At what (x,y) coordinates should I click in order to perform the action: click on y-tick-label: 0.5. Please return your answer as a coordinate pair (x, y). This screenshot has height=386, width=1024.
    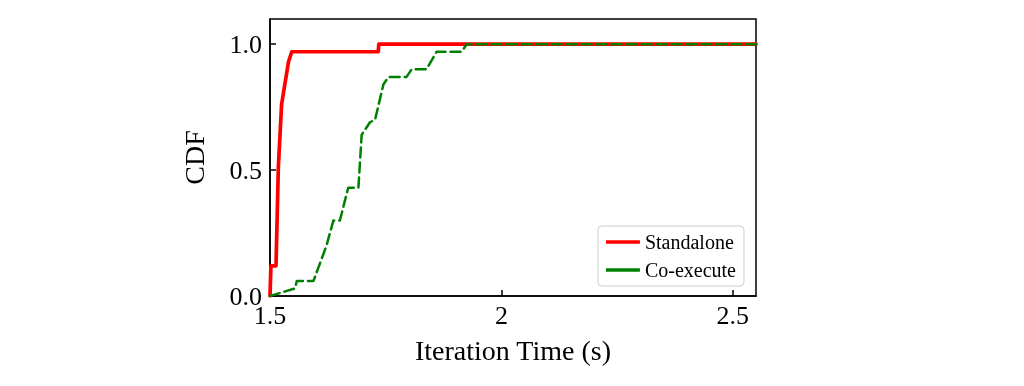
    Looking at the image, I should click on (245, 170).